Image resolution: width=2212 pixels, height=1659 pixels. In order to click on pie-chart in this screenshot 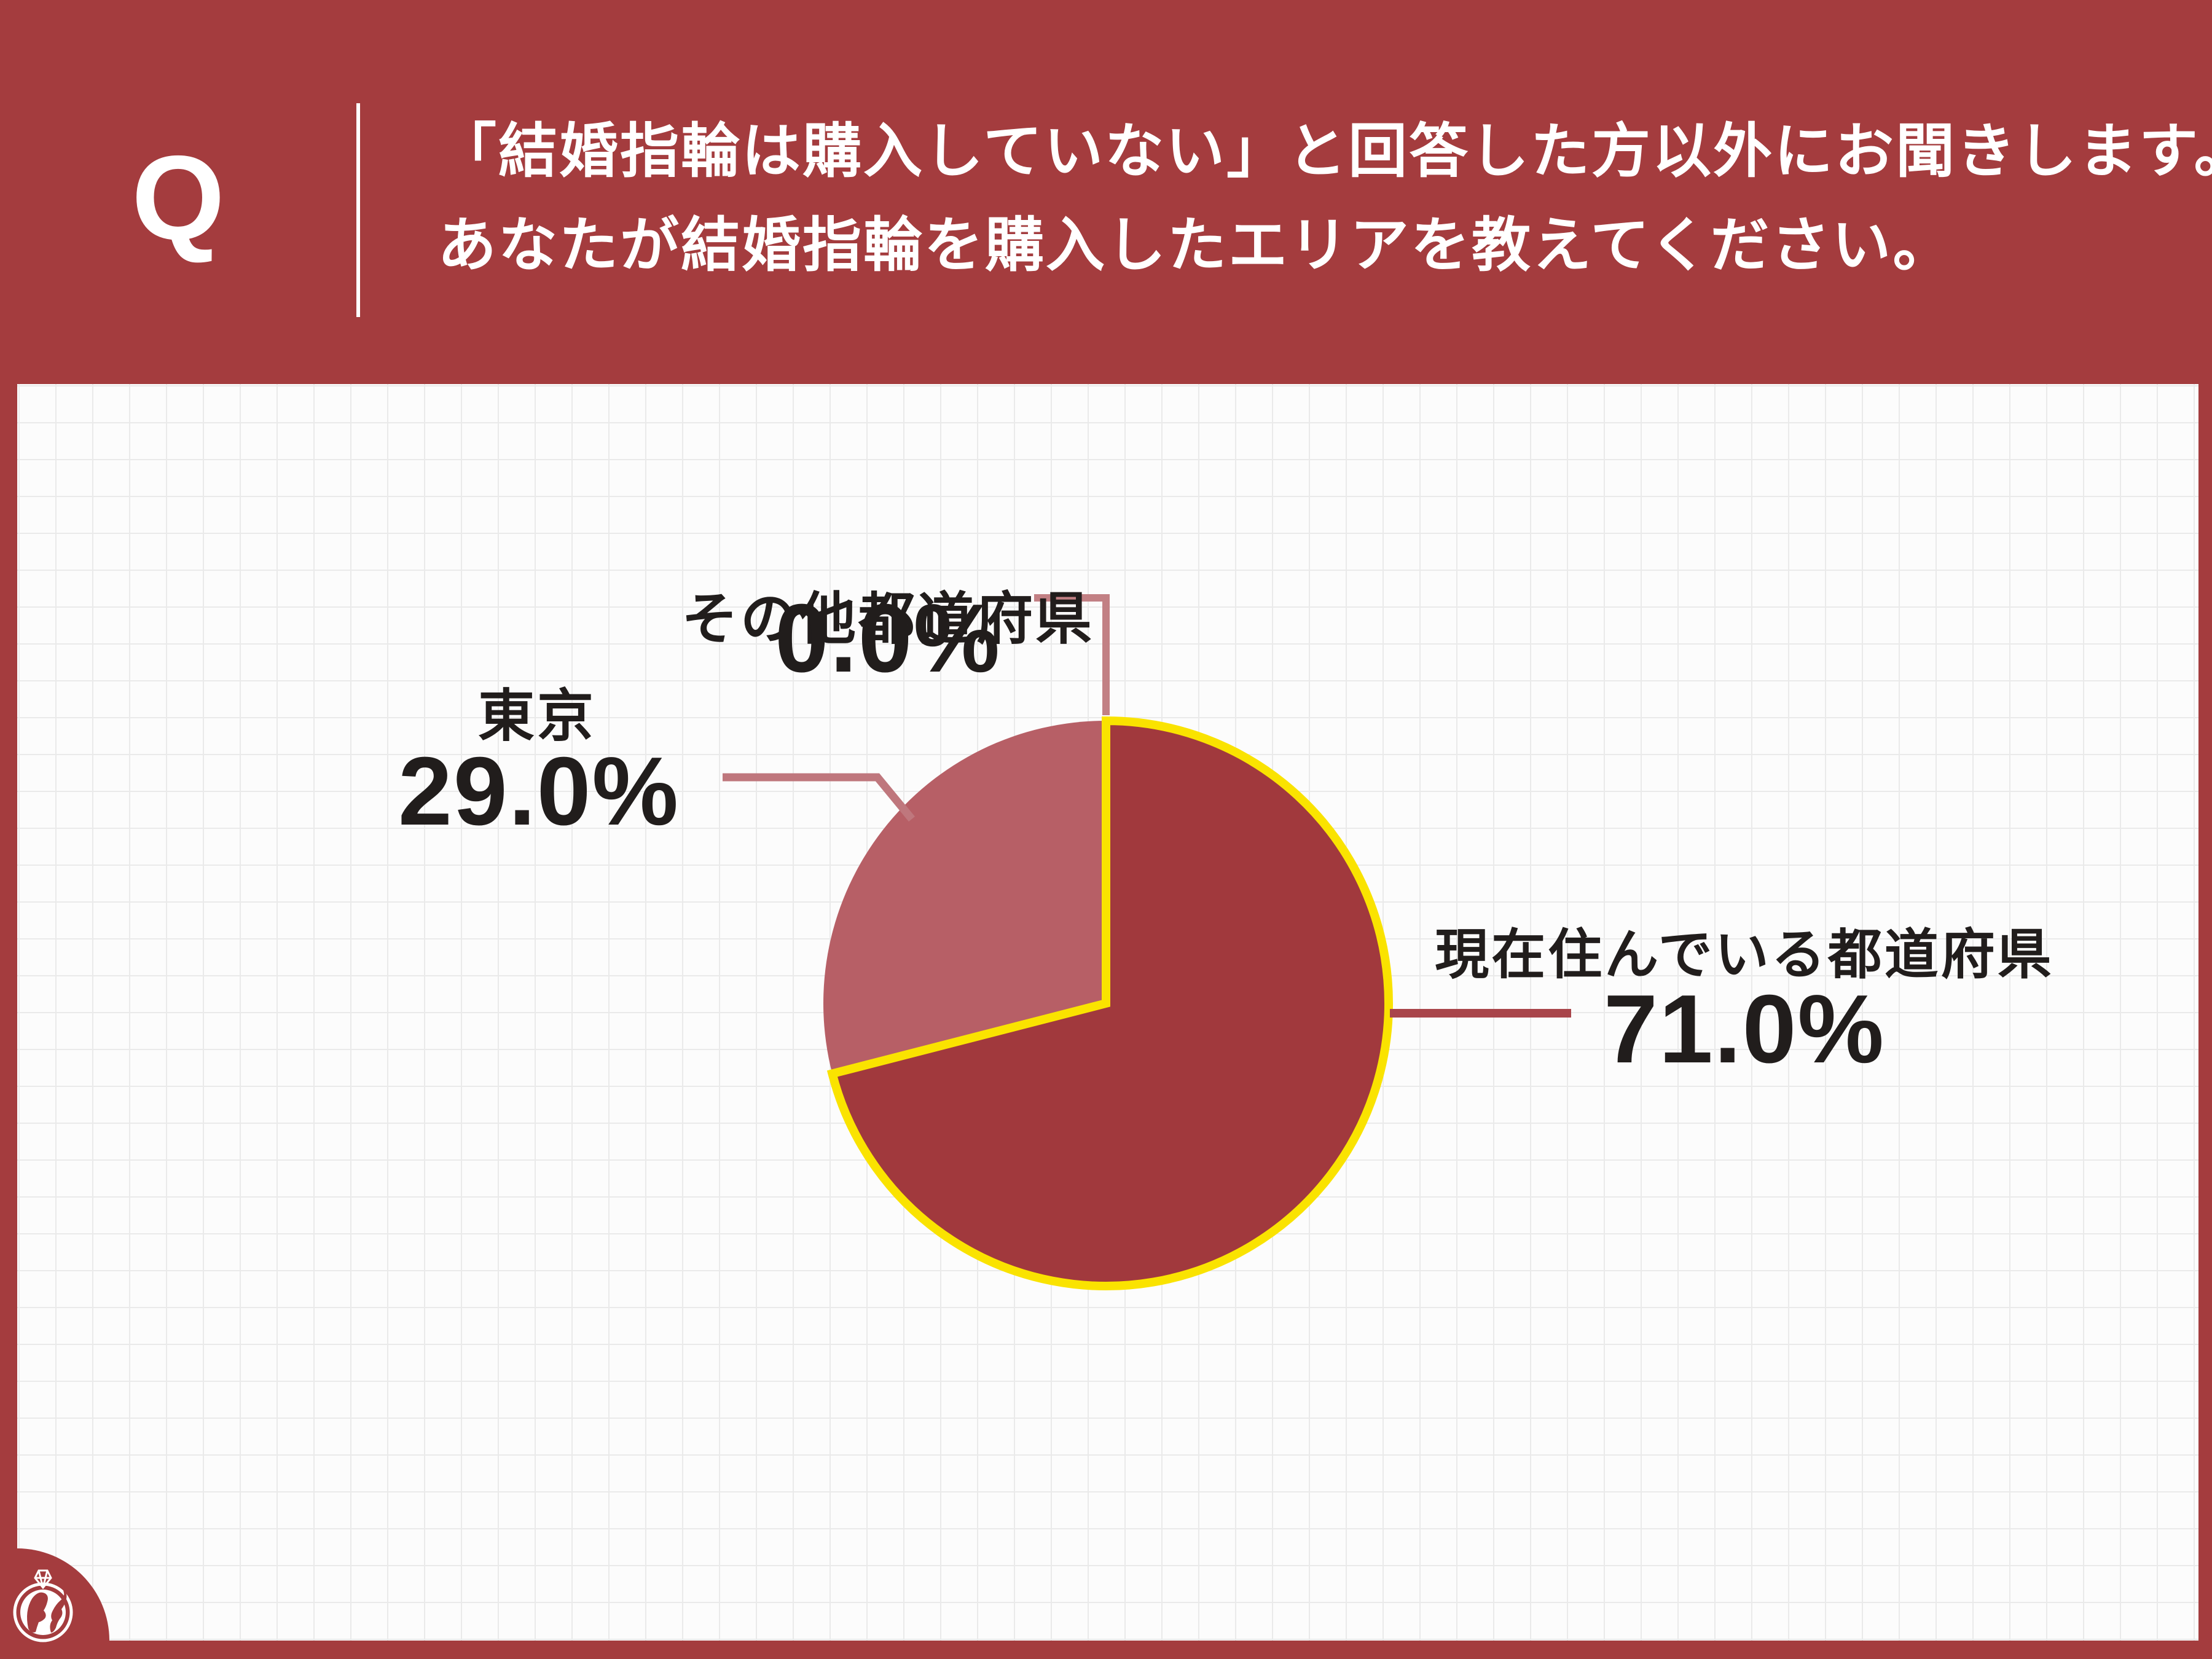, I will do `click(1108, 1003)`.